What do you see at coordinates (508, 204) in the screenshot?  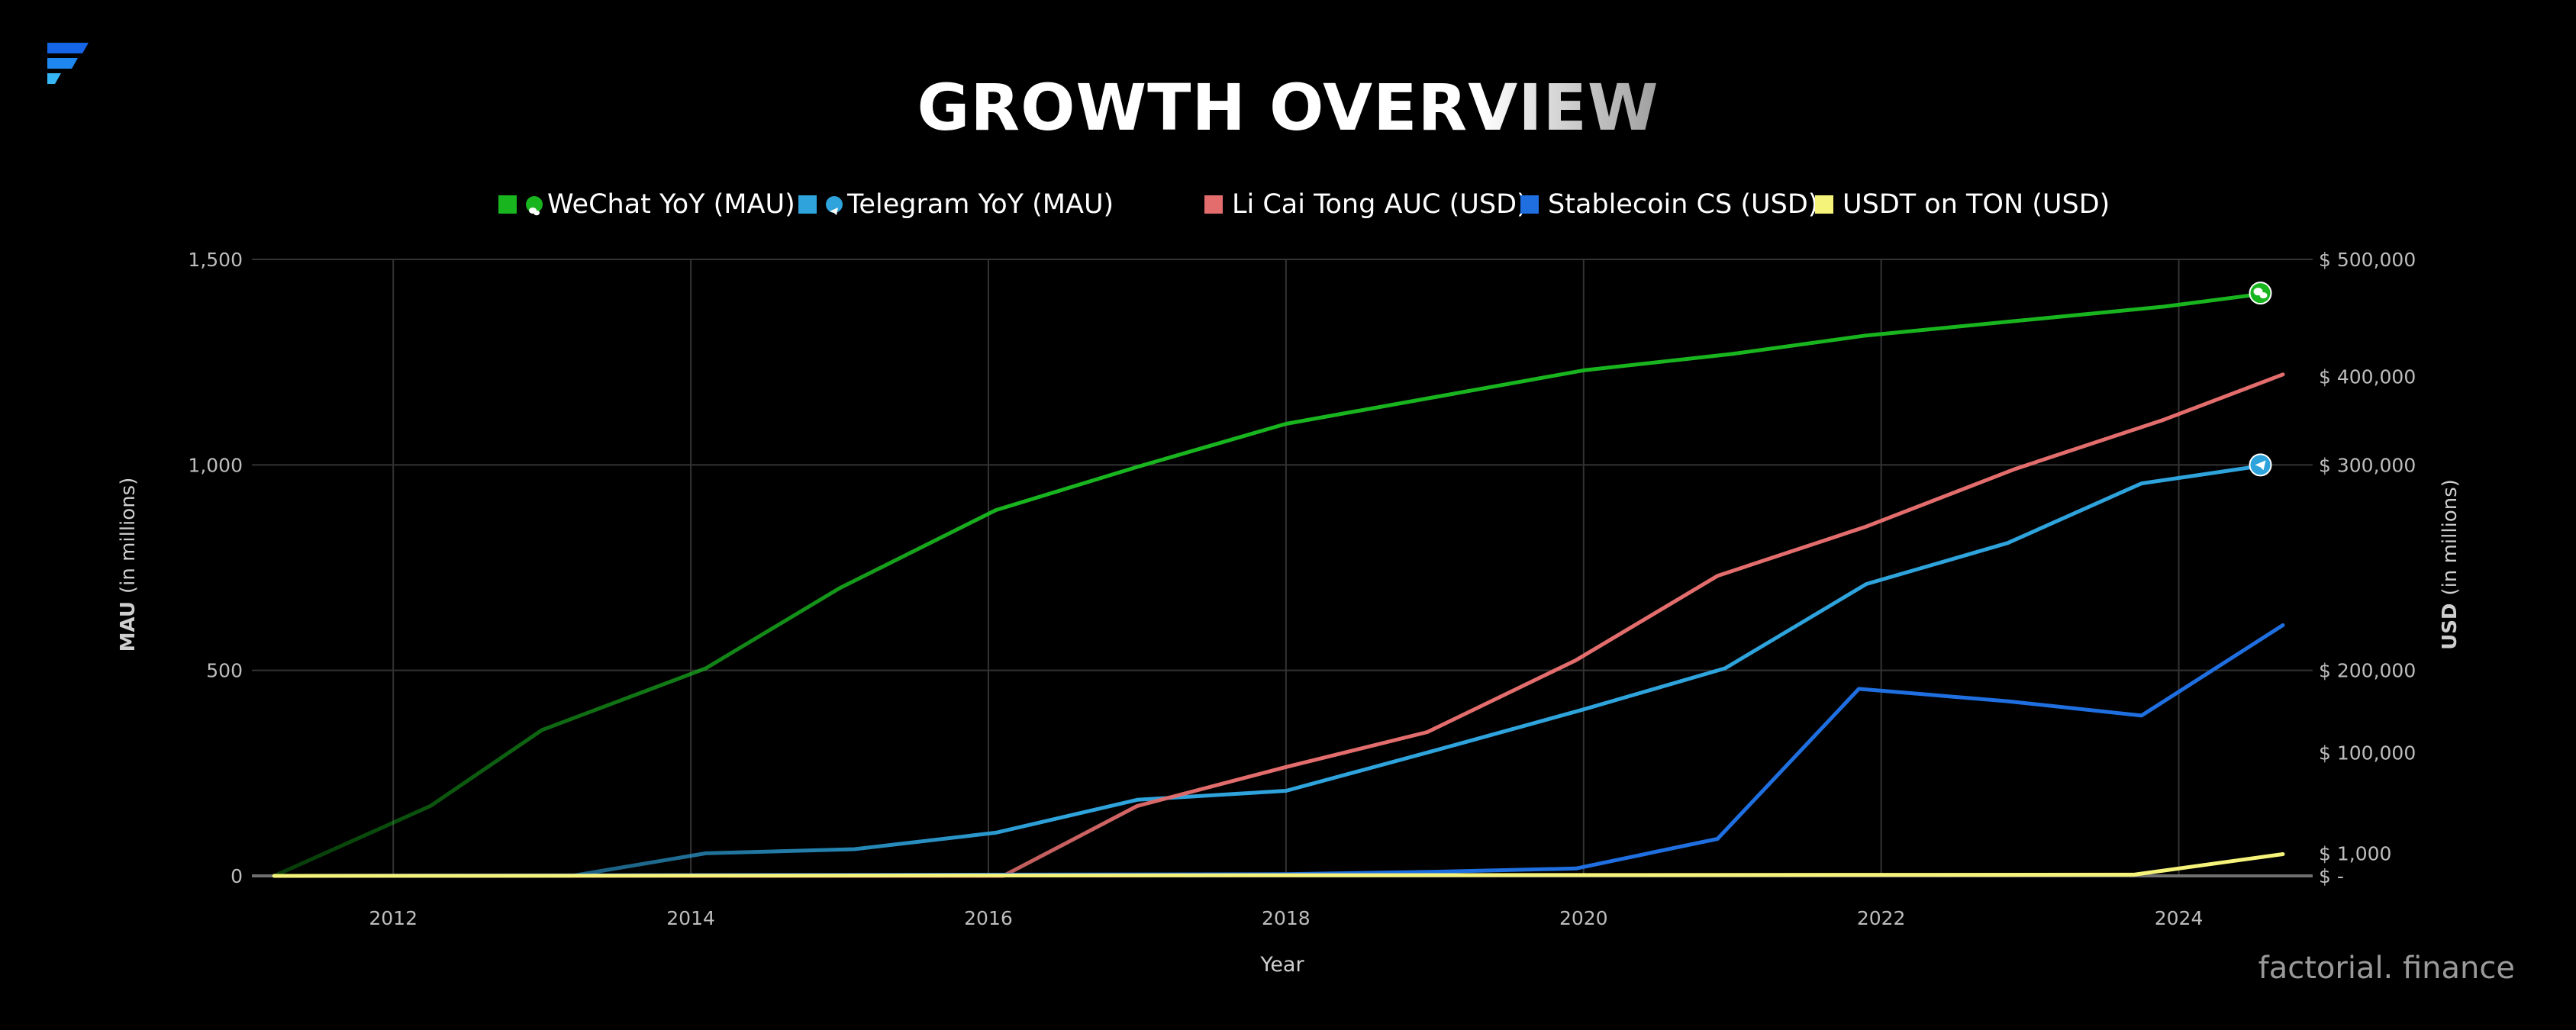 I see `legend-swatch-wechat` at bounding box center [508, 204].